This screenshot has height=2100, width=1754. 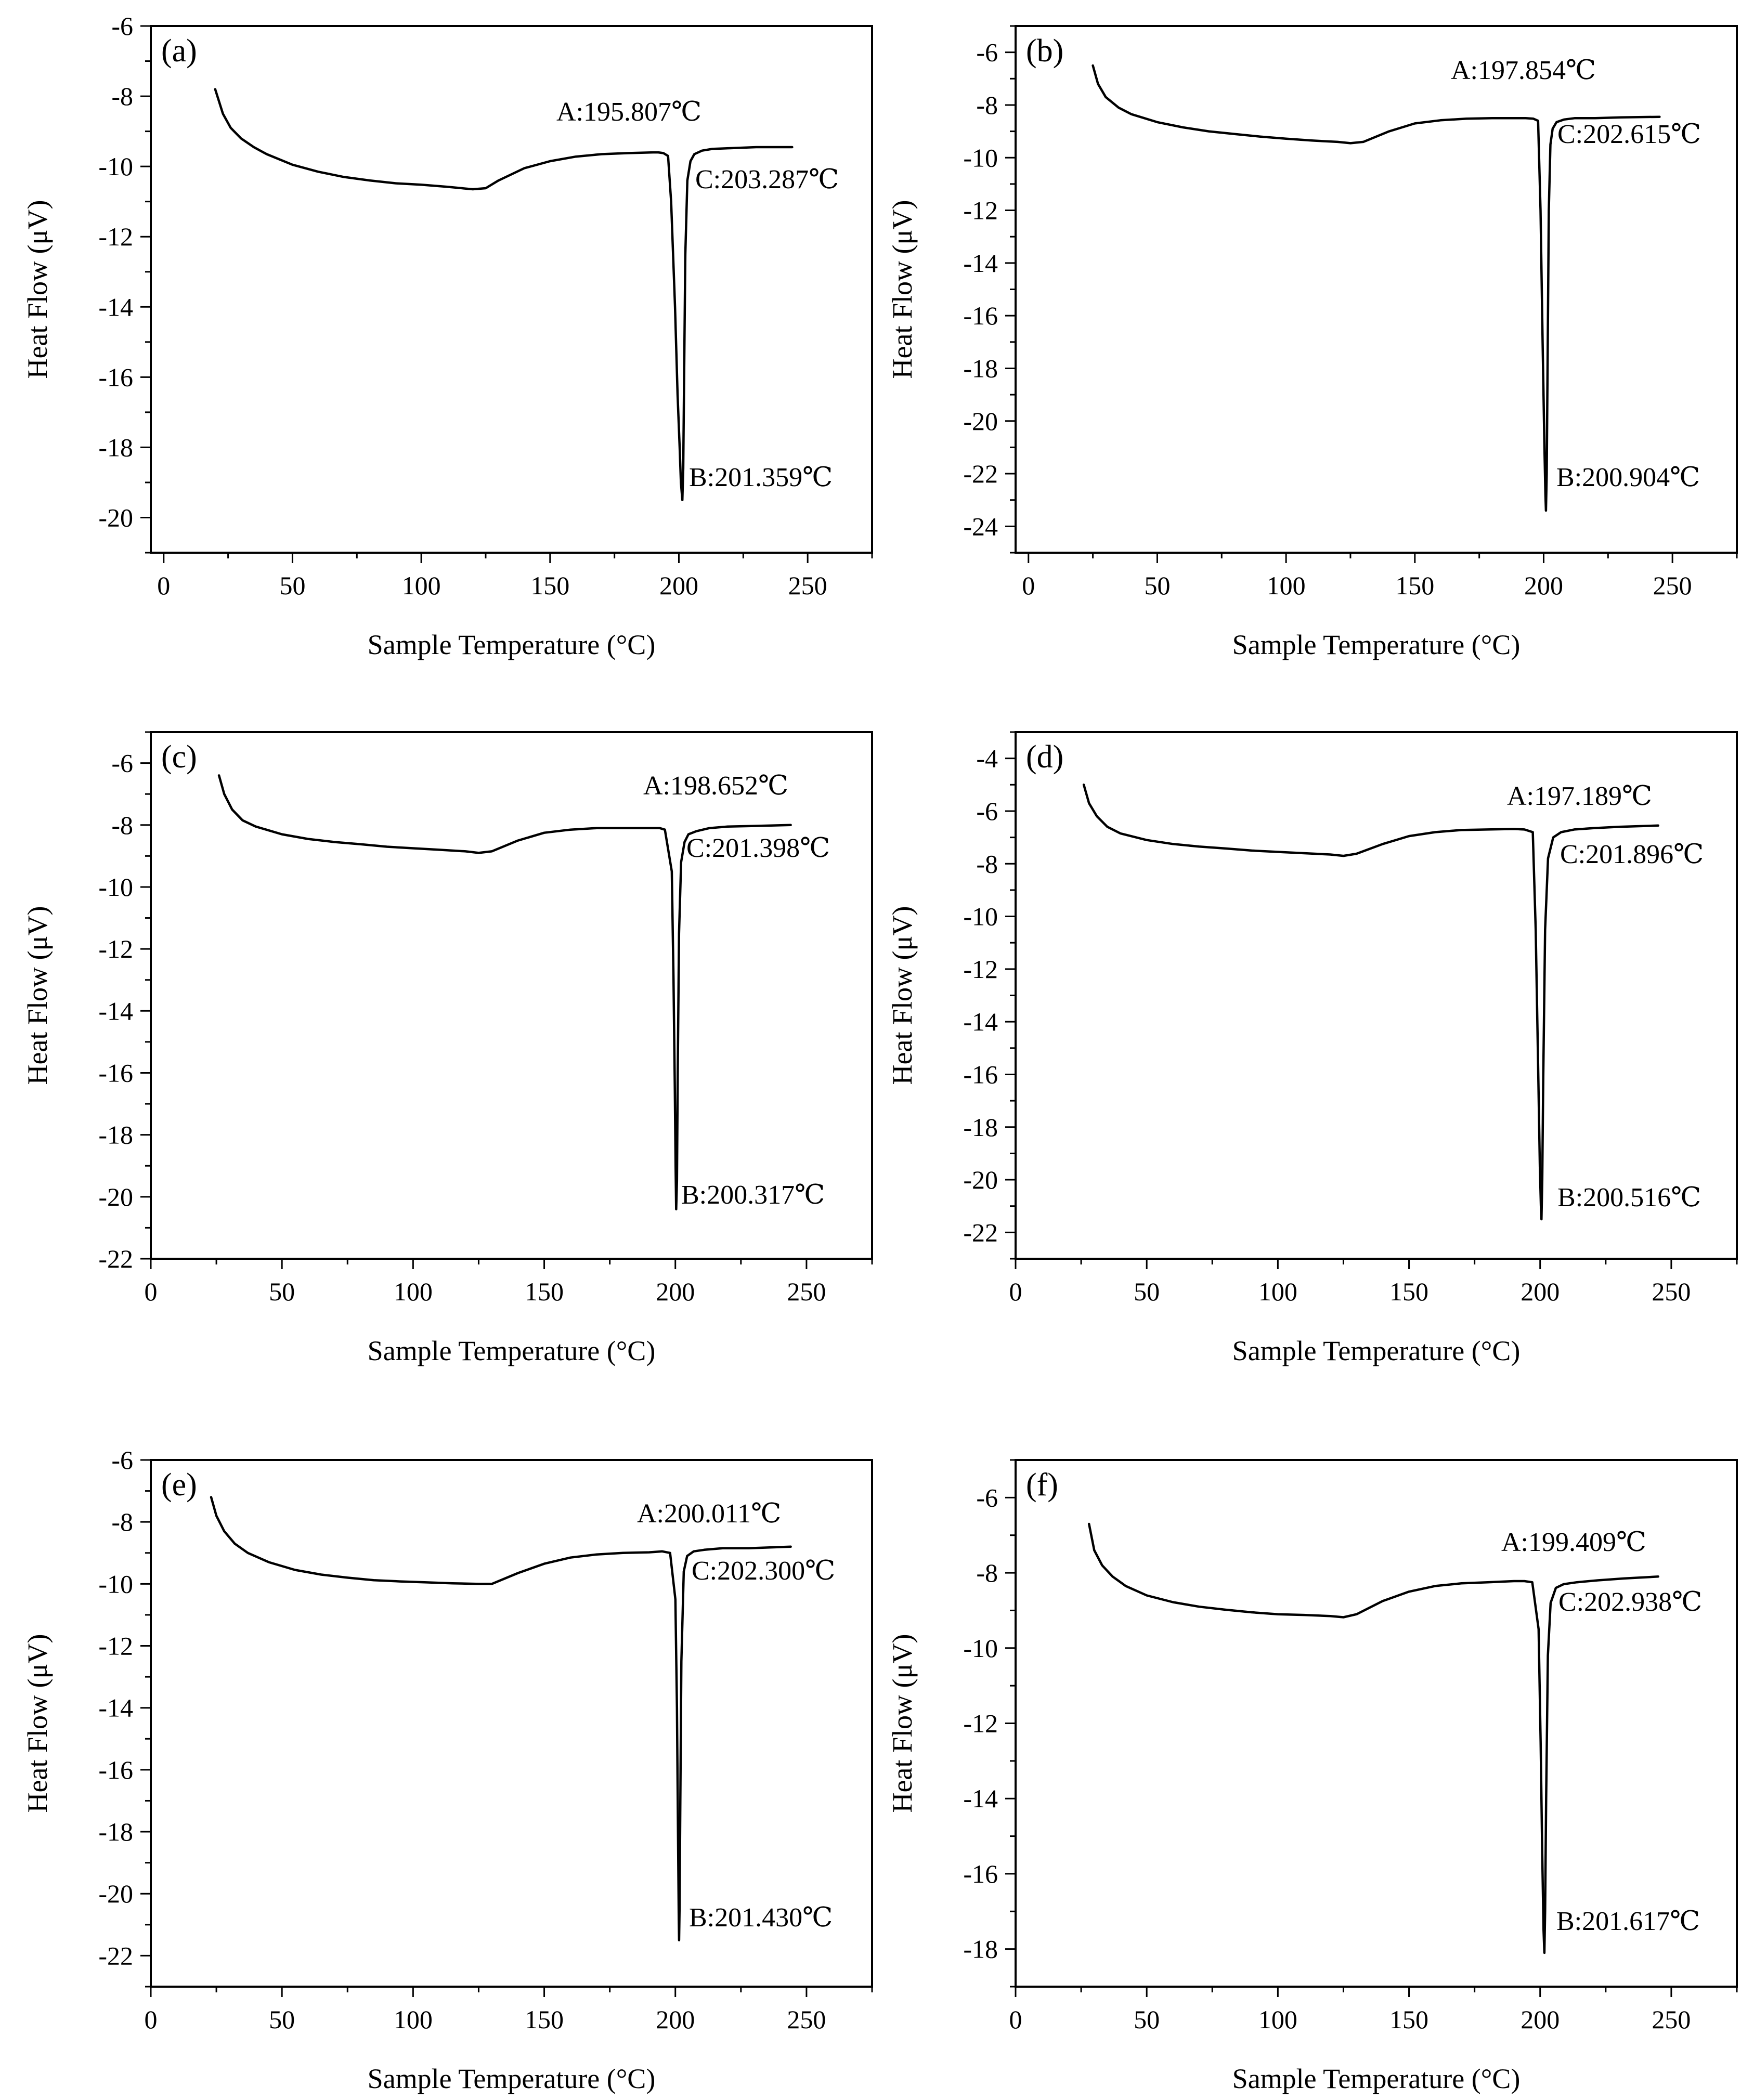 What do you see at coordinates (1629, 134) in the screenshot?
I see `annotation-c: C:202.615℃` at bounding box center [1629, 134].